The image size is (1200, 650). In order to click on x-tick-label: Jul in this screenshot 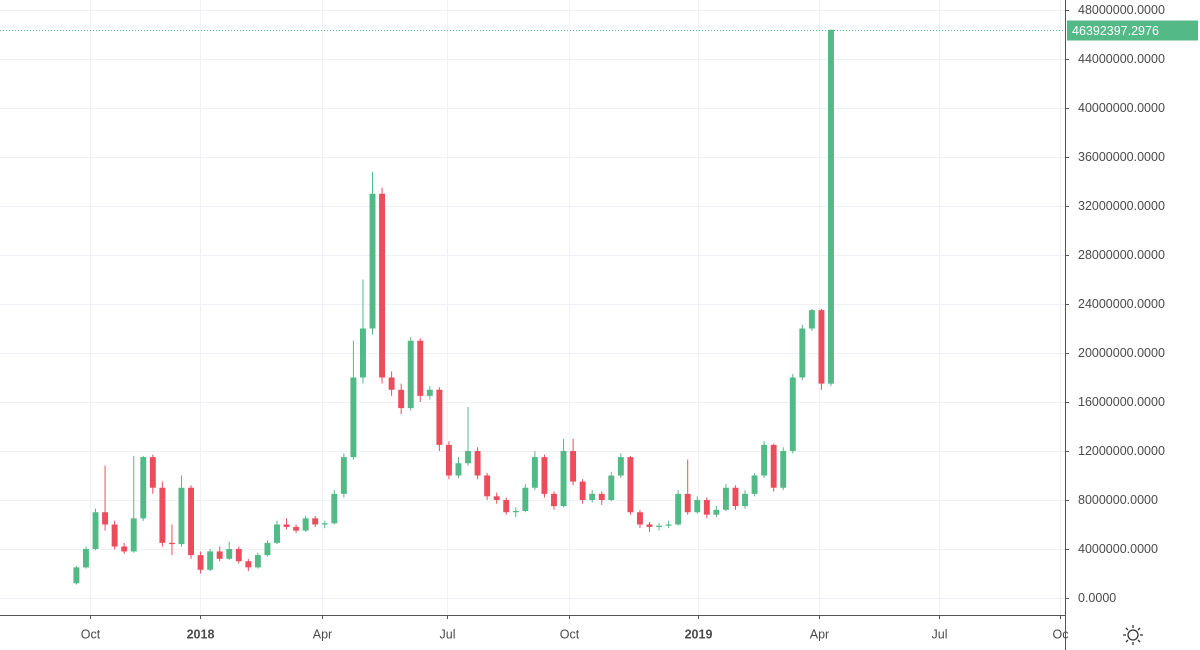, I will do `click(940, 634)`.